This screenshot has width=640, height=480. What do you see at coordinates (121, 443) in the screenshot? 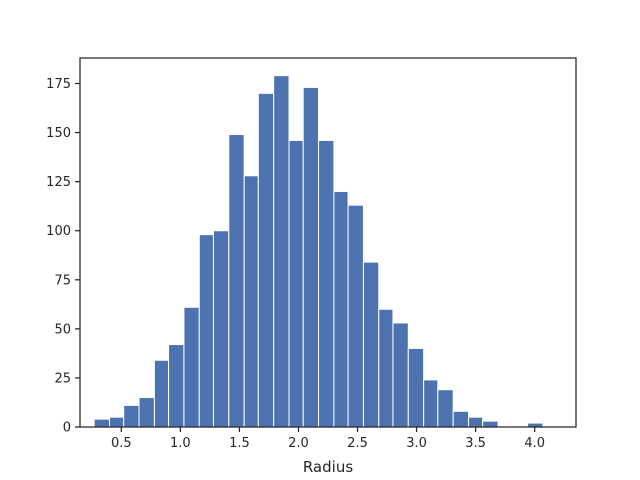
I see `x-tick-label: 0.5` at bounding box center [121, 443].